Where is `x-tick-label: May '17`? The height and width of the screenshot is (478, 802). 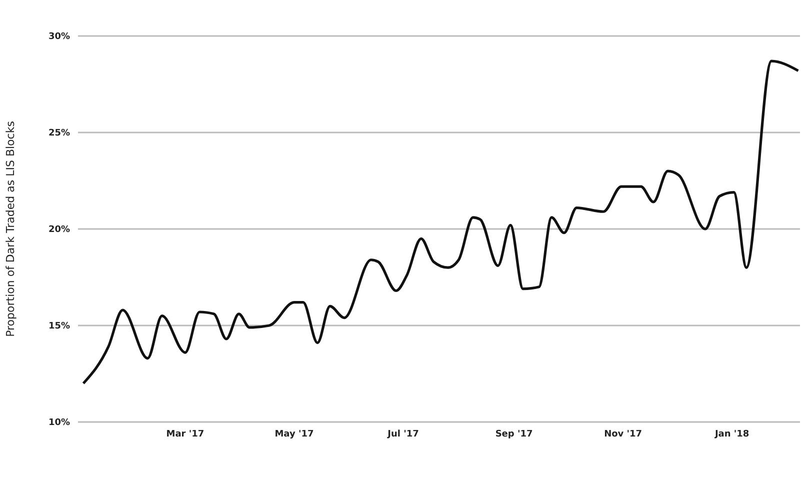 x-tick-label: May '17 is located at coordinates (294, 434).